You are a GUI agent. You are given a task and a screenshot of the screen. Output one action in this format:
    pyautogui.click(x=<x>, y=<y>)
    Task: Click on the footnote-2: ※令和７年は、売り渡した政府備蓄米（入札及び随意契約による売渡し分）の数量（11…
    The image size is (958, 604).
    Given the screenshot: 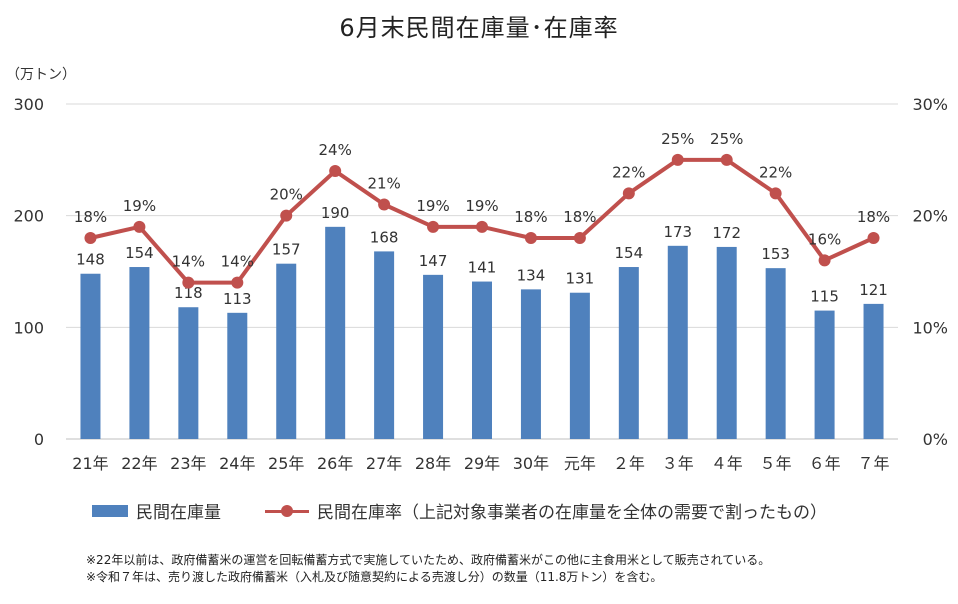 What is the action you would take?
    pyautogui.click(x=374, y=577)
    